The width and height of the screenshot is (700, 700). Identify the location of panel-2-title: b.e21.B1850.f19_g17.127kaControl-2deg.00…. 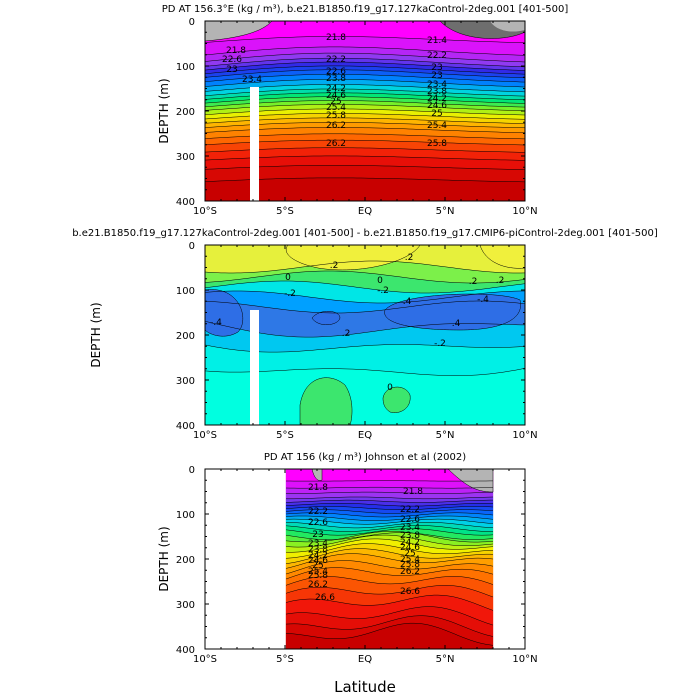
(365, 233).